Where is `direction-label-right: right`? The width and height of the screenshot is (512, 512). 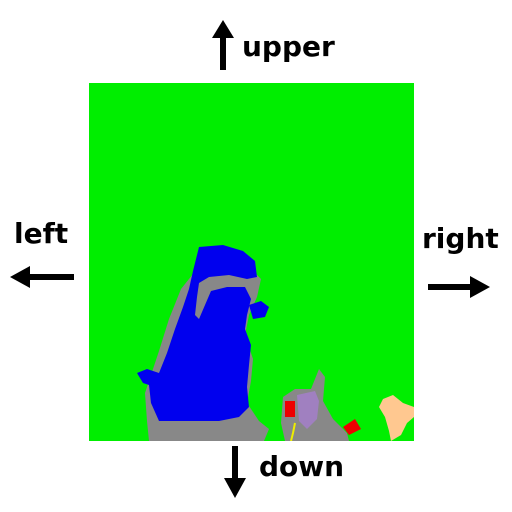
direction-label-right: right is located at coordinates (460, 238).